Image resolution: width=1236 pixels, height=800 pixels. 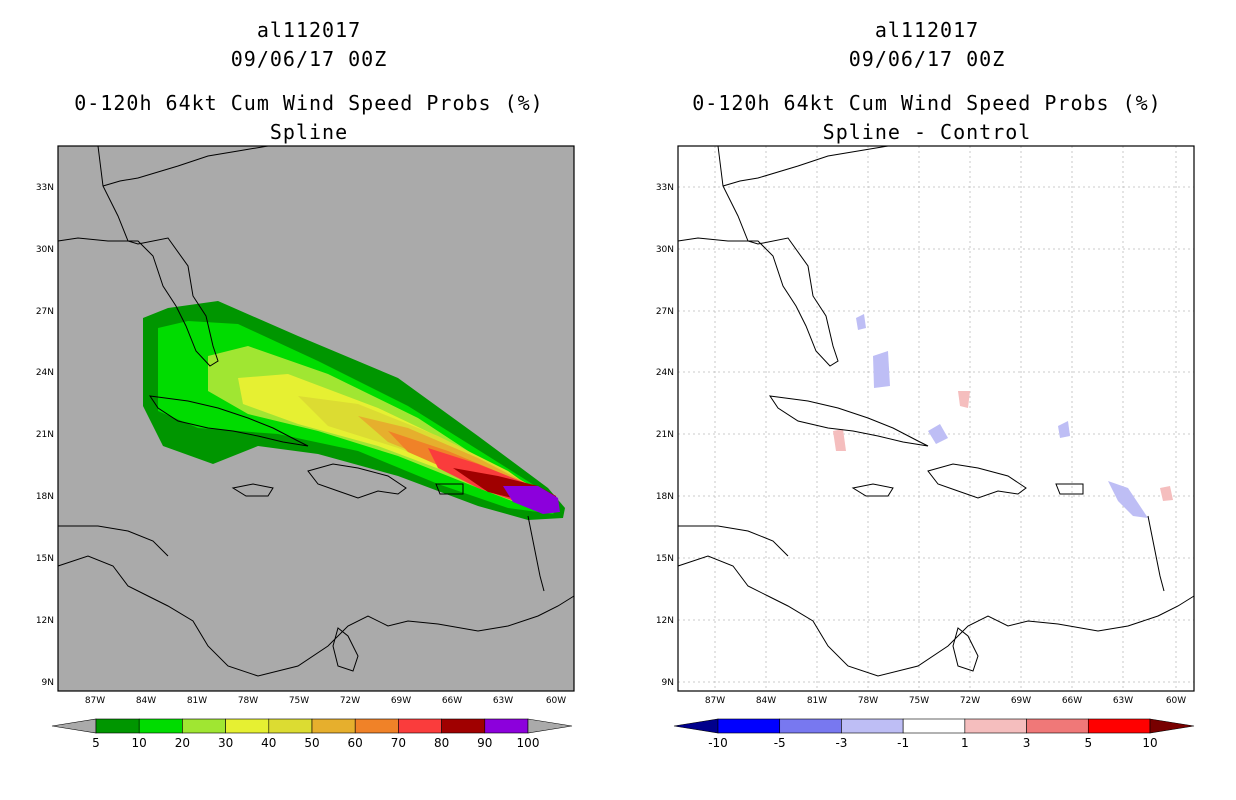 I want to click on lon-tick-labels: 87W 84W 81W 78W 75W 72W 69W 66W 63W 60W, so click(x=325, y=701).